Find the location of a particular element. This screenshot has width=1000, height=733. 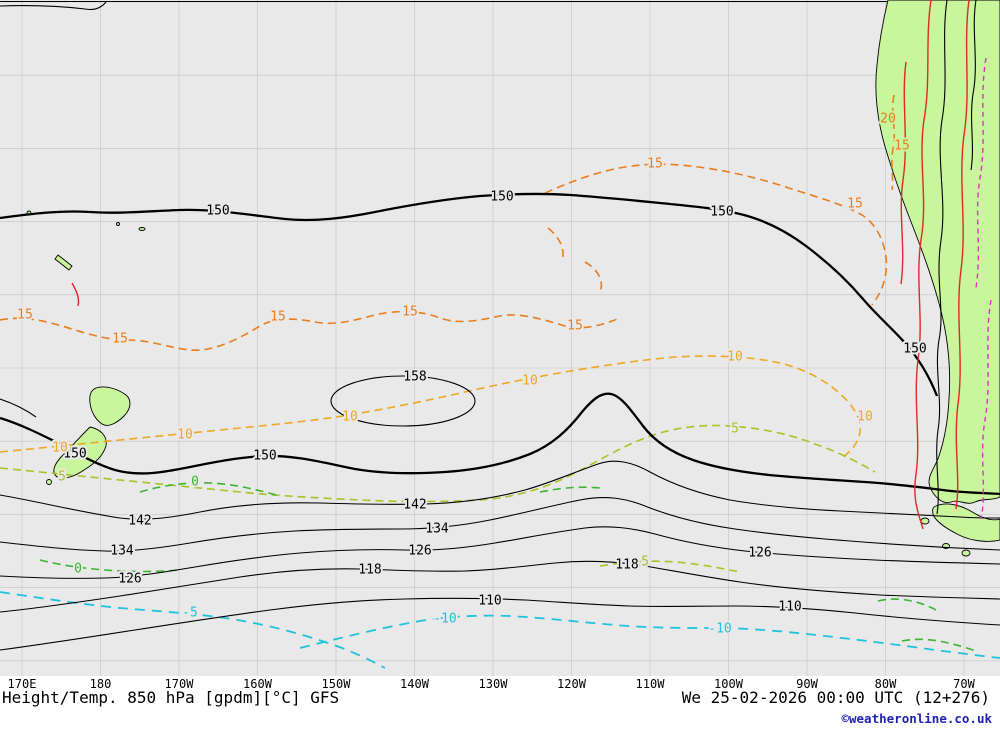

temp-contour-andes-fragment is located at coordinates (893, 142).